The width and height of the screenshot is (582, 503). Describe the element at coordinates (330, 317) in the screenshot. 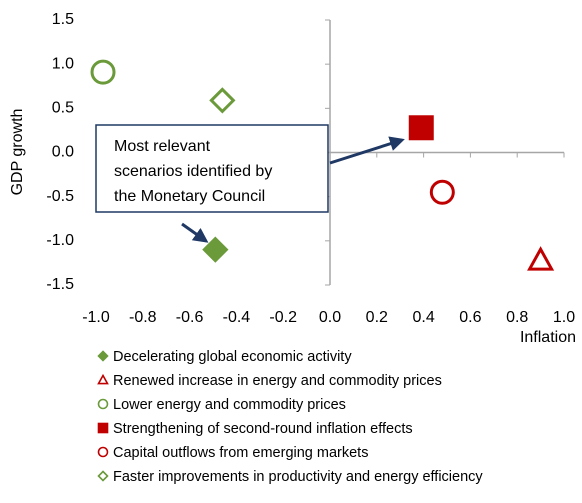

I see `x-tick-label: 0.0` at that location.